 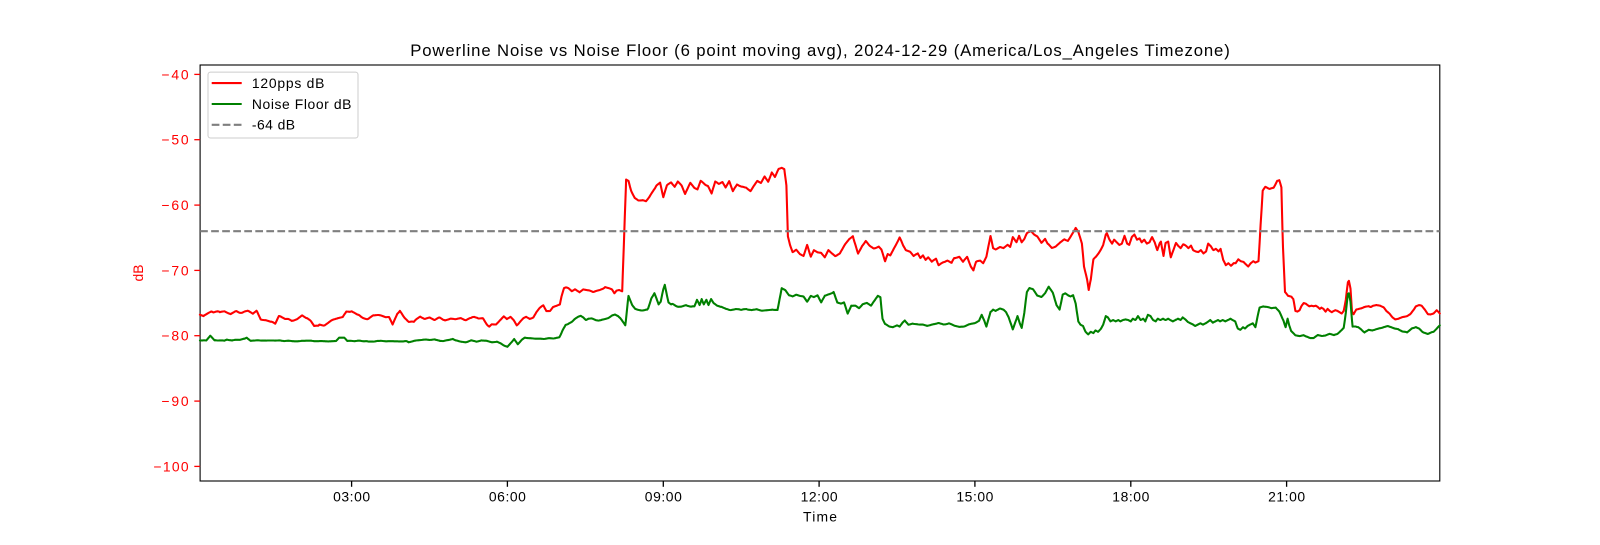 What do you see at coordinates (819, 497) in the screenshot?
I see `svg-text: 12:00` at bounding box center [819, 497].